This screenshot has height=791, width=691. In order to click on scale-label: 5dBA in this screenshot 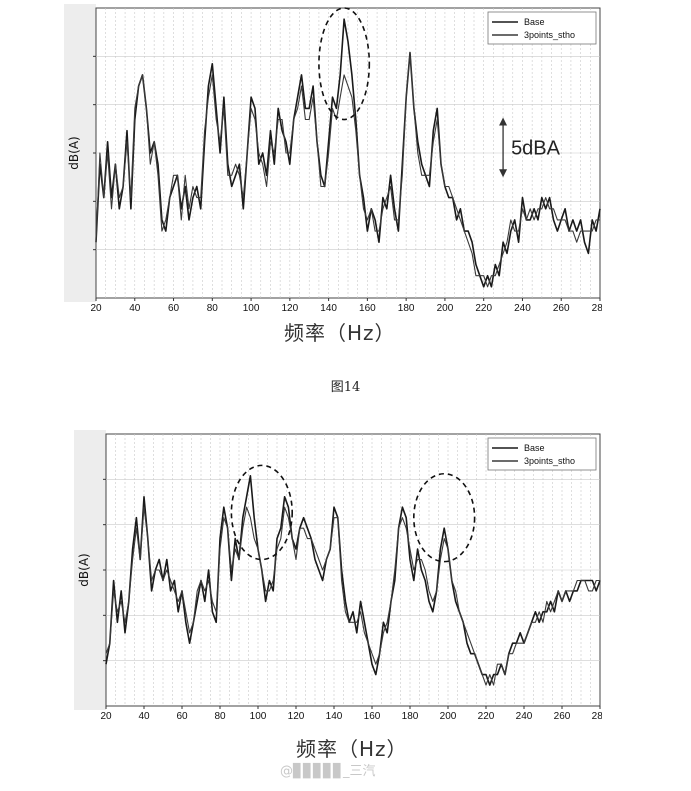, I will do `click(536, 148)`.